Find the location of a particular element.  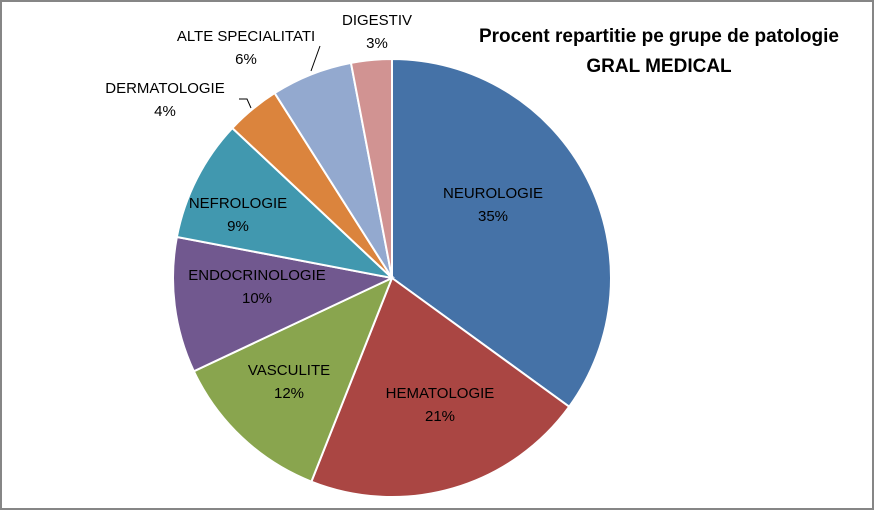

data-label-percent: 35% is located at coordinates (493, 216).